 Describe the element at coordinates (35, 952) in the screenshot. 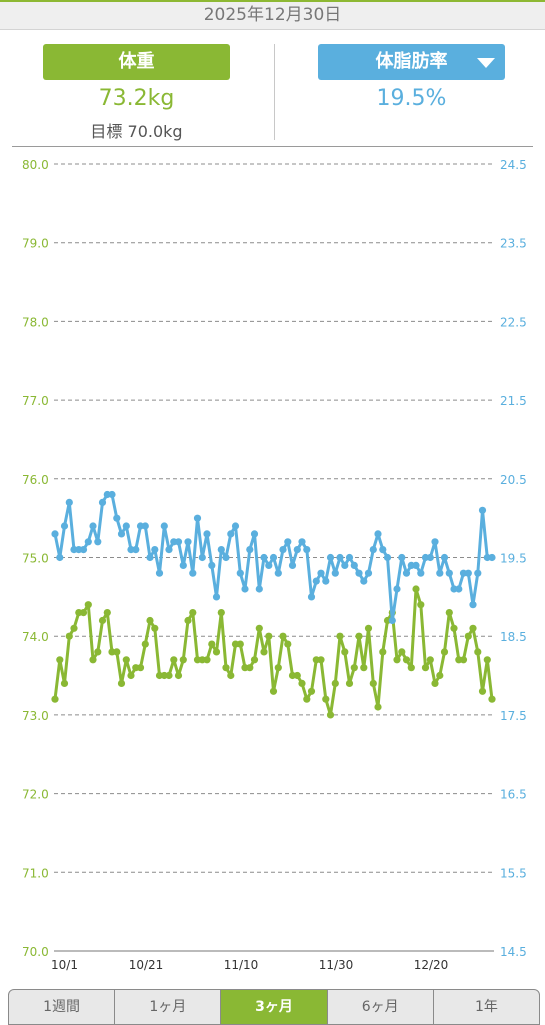

I see `y-left-tick-label: 70.0` at that location.